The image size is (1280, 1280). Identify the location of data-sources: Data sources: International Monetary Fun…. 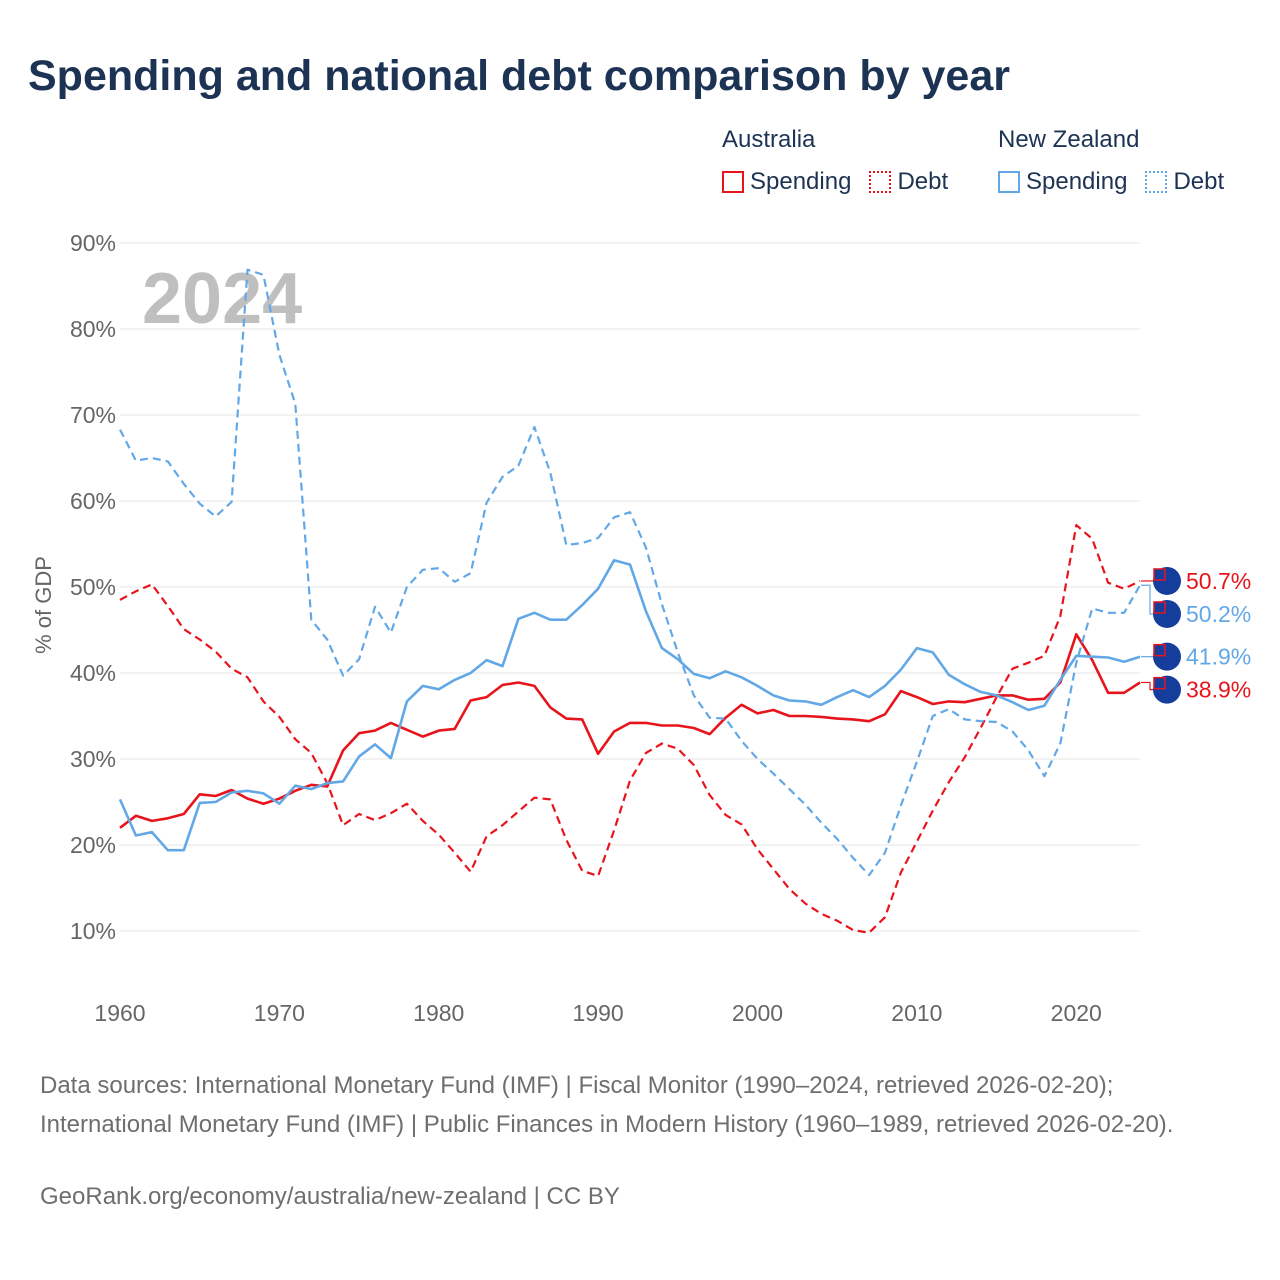
(607, 1105).